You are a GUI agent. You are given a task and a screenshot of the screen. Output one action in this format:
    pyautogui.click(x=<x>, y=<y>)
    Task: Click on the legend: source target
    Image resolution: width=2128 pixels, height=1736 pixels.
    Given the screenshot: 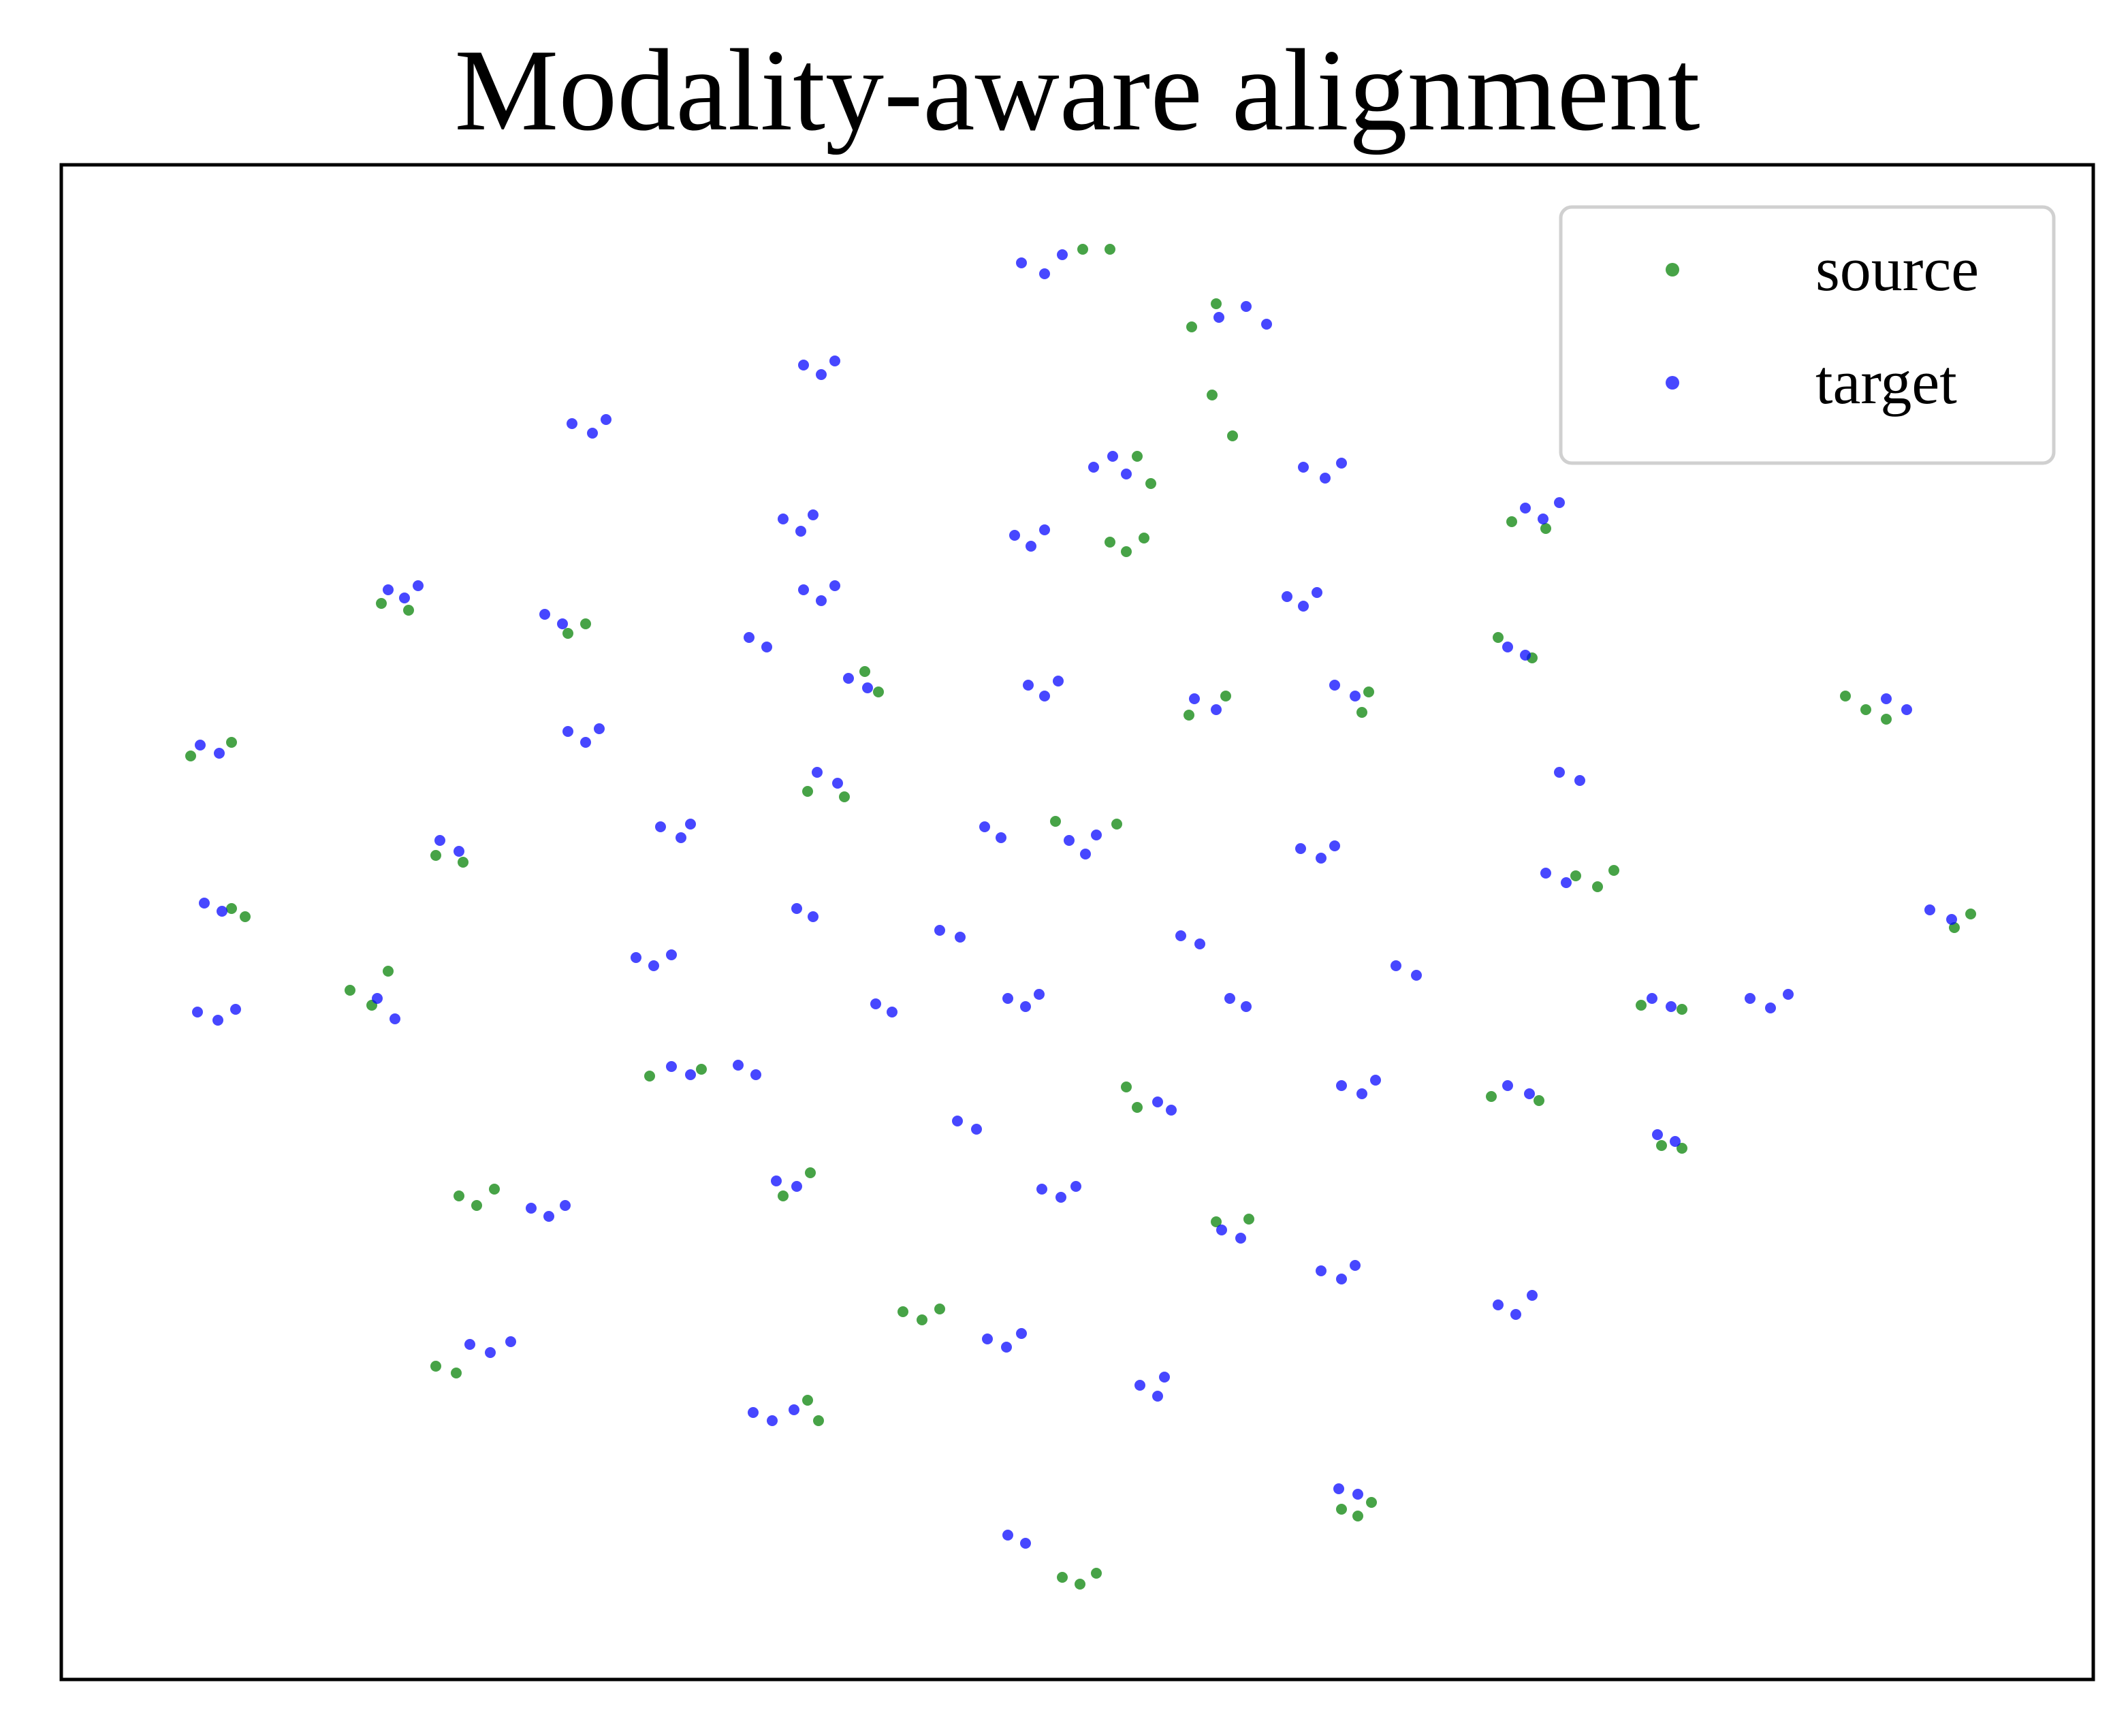 What is the action you would take?
    pyautogui.click(x=1807, y=335)
    